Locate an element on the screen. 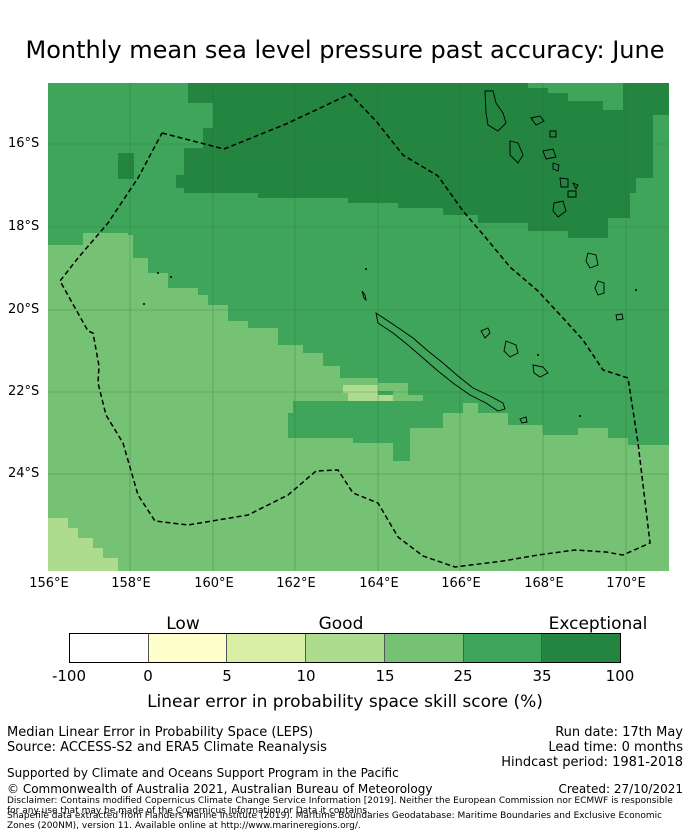  new-caledonia-island is located at coordinates (440, 362).